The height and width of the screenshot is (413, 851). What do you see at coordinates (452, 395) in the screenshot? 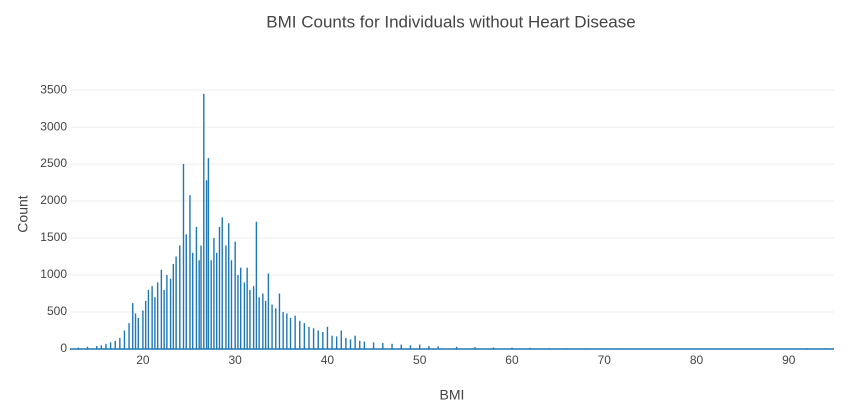
I see `x-axis-title: BMI` at bounding box center [452, 395].